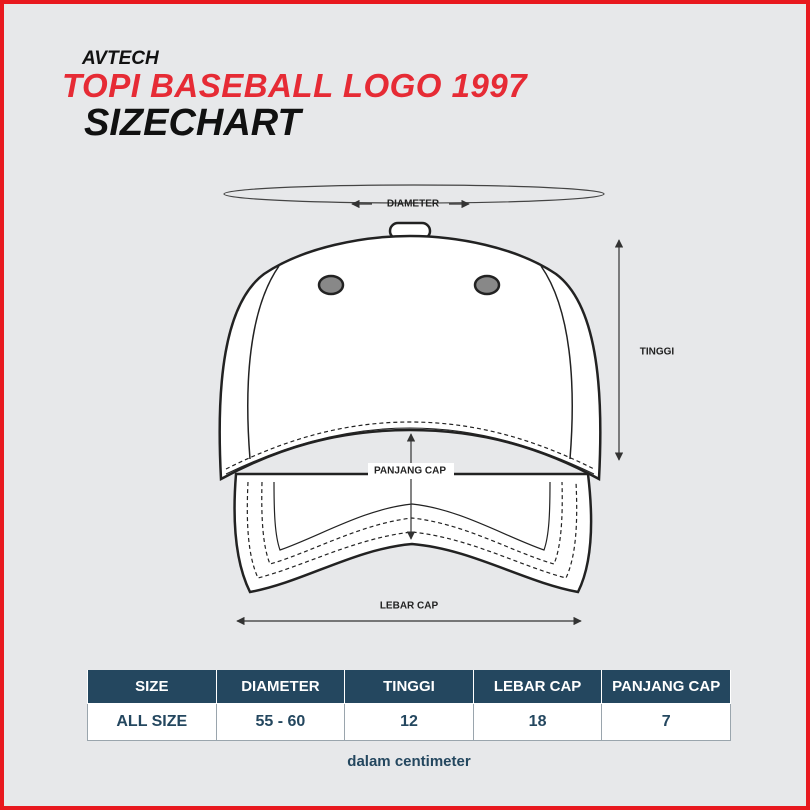 The image size is (810, 810). I want to click on brim-length-label: PANJANG CAP, so click(410, 471).